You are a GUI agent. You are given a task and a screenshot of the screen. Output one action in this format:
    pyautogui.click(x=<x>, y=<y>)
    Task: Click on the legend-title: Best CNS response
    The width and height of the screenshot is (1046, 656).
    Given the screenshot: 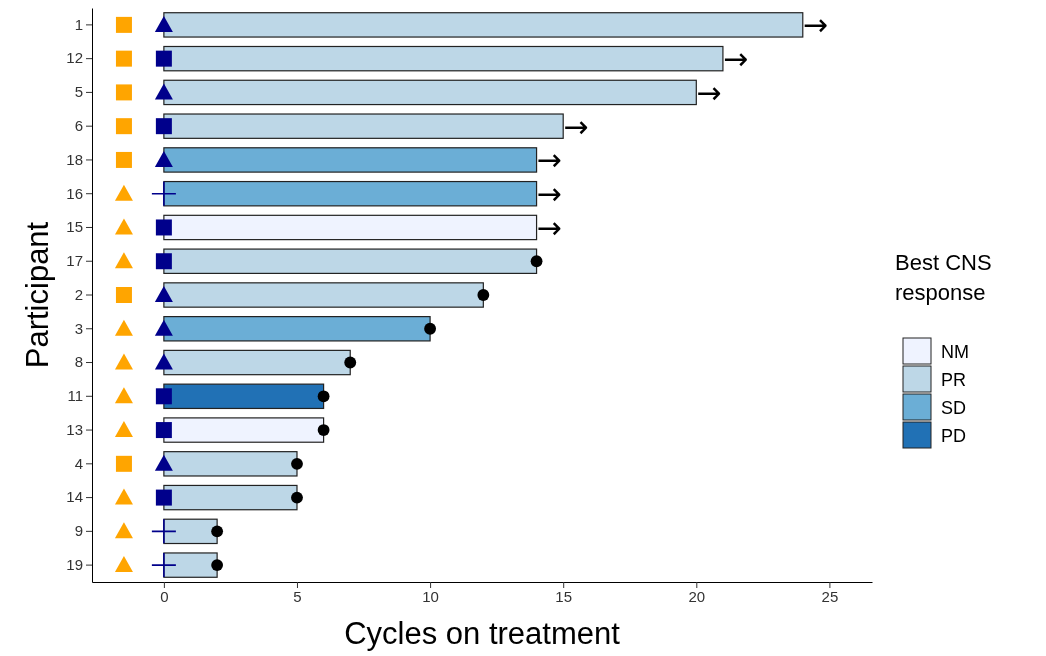 What is the action you would take?
    pyautogui.click(x=943, y=277)
    